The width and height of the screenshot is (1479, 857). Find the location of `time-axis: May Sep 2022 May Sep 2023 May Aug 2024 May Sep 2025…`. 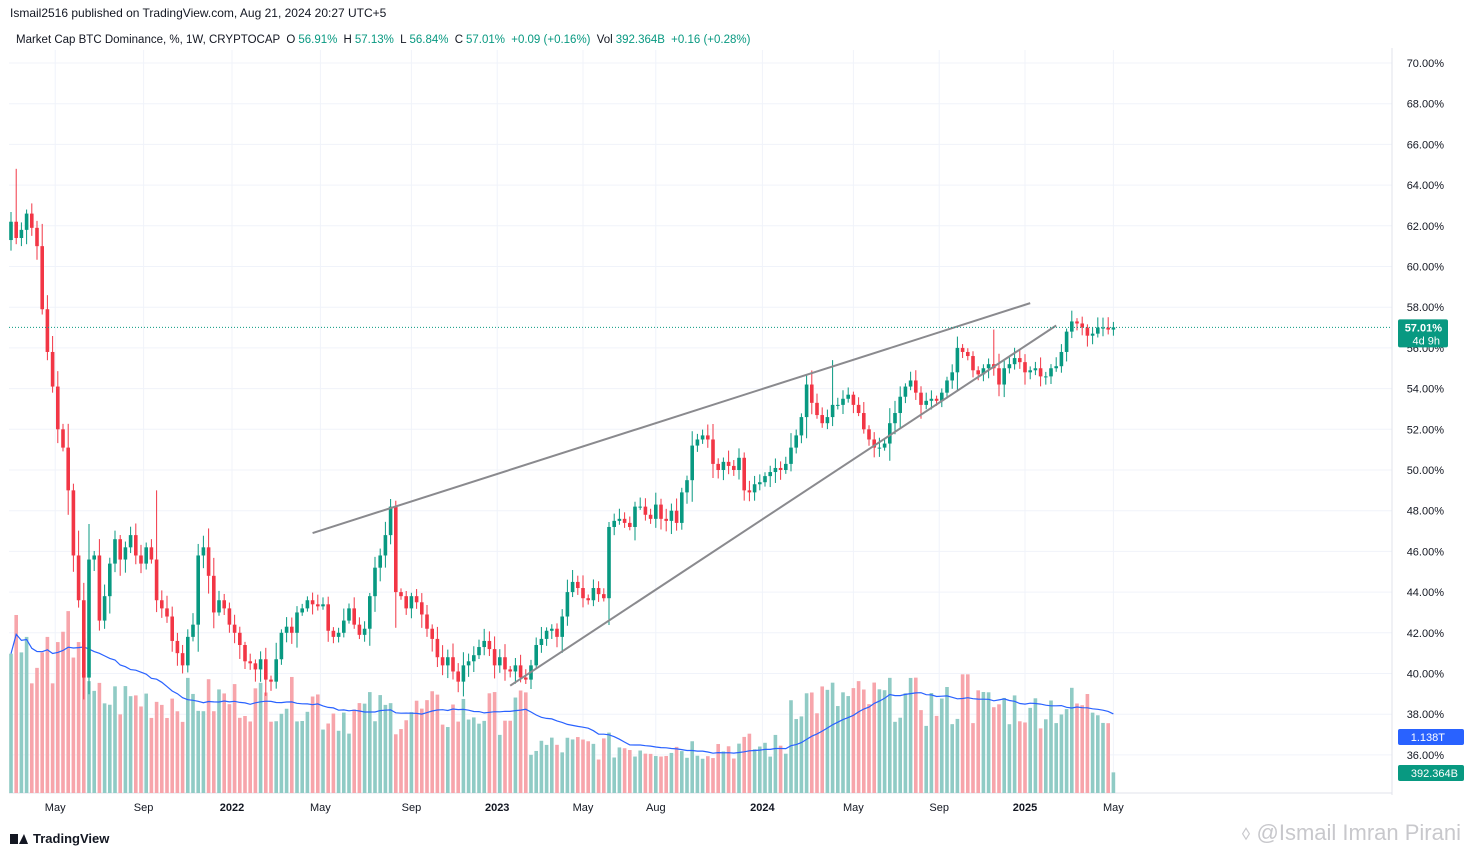

time-axis: May Sep 2022 May Sep 2023 May Aug 2024 May Sep 2025… is located at coordinates (584, 808).